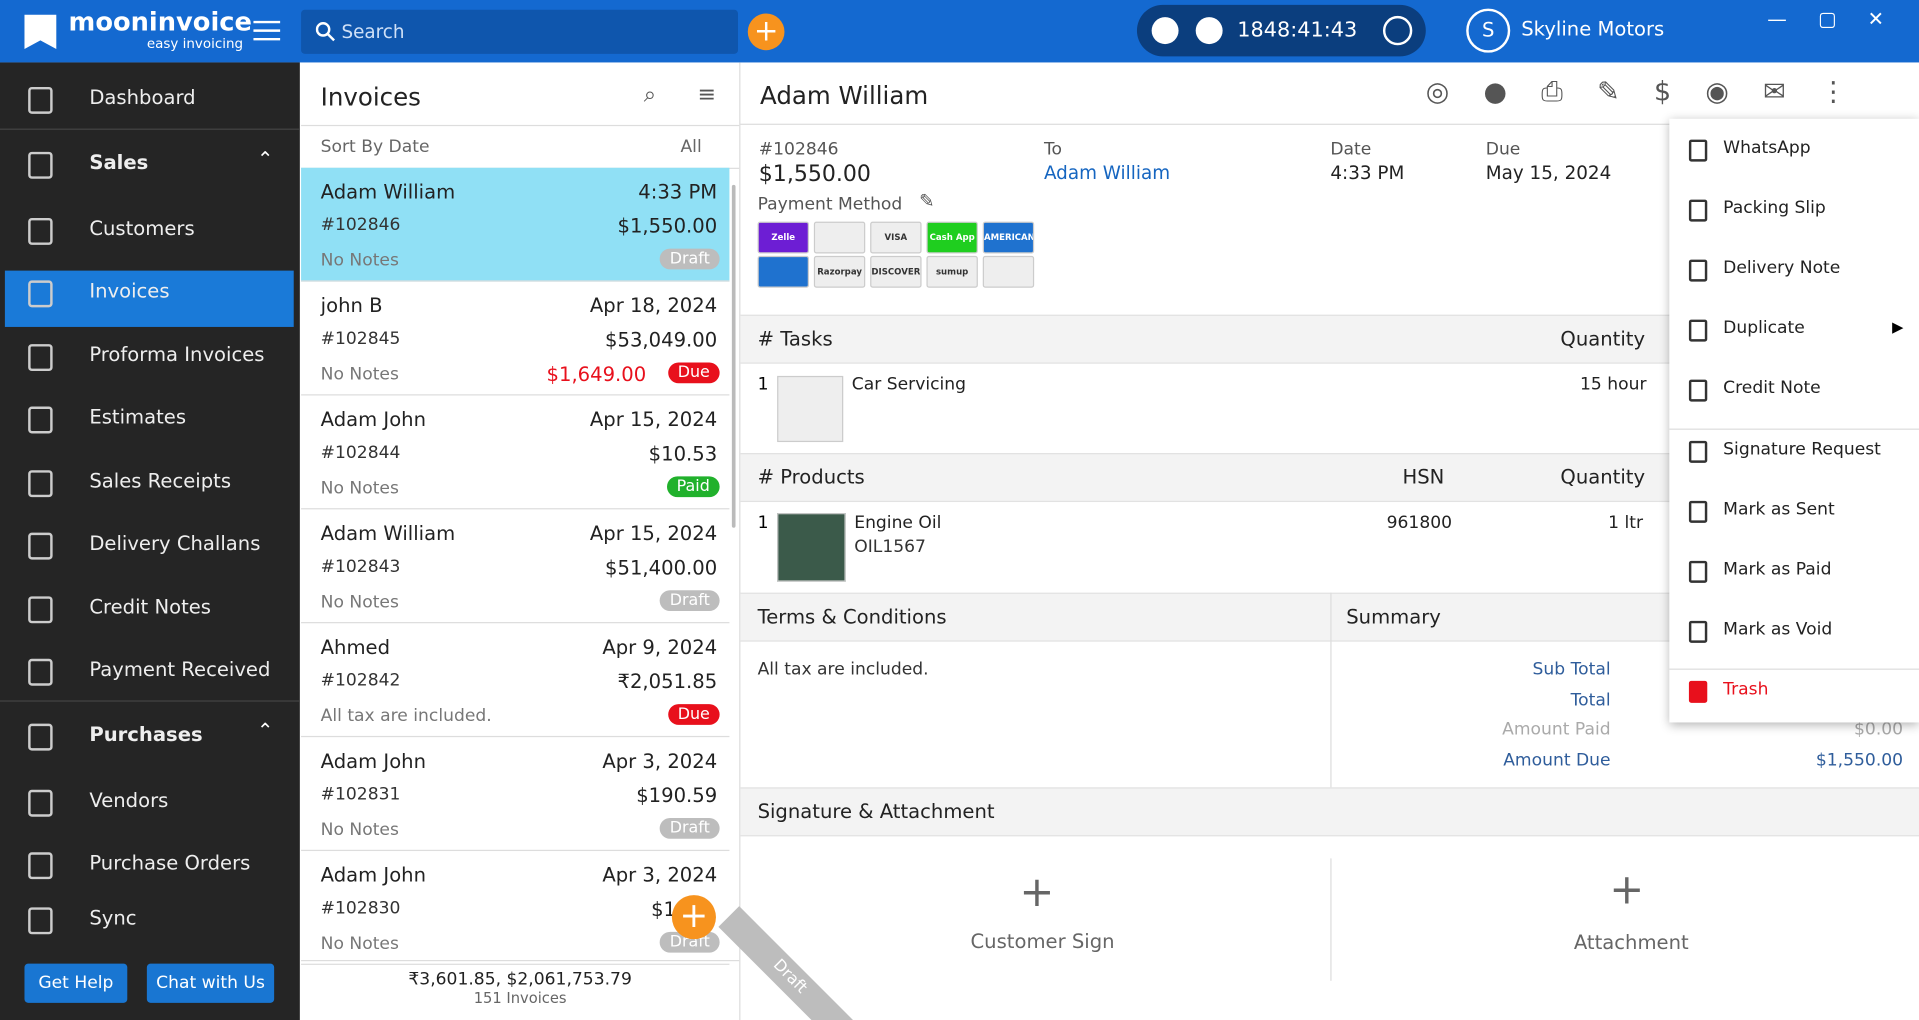 The height and width of the screenshot is (1020, 1919). I want to click on nav-item: Sales Receipts, so click(160, 480).